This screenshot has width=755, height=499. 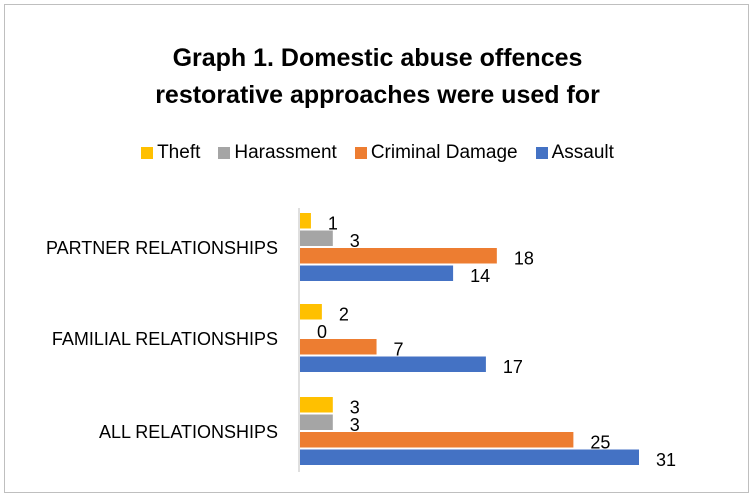 What do you see at coordinates (179, 152) in the screenshot?
I see `legend-label-theft: Theft` at bounding box center [179, 152].